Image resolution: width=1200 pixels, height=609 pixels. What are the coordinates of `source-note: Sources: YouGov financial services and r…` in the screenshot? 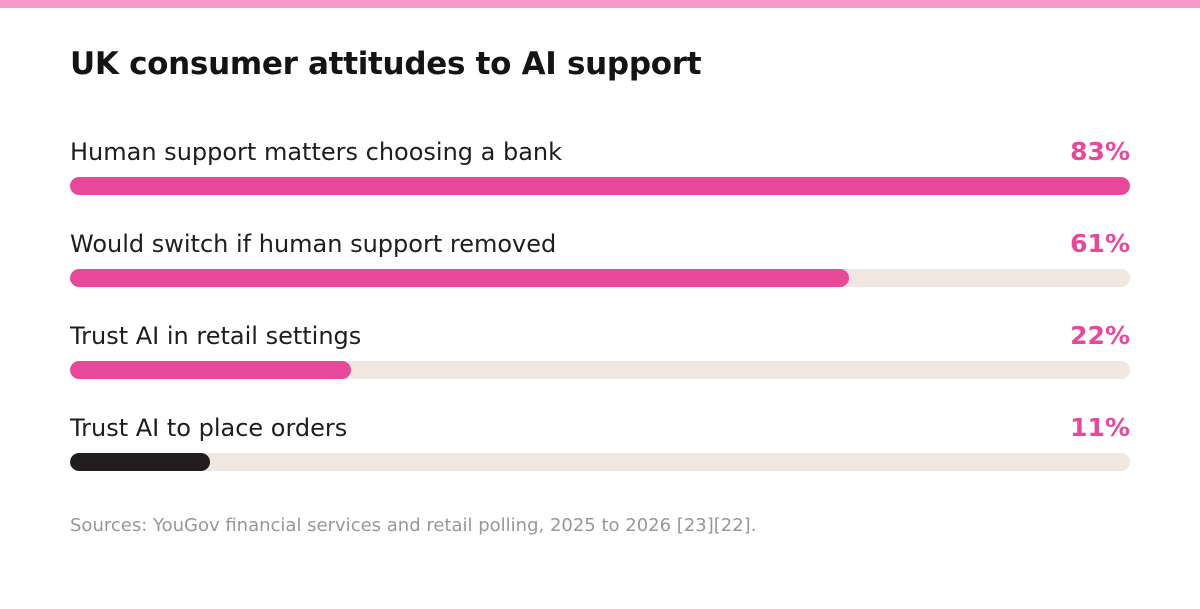 It's located at (413, 525).